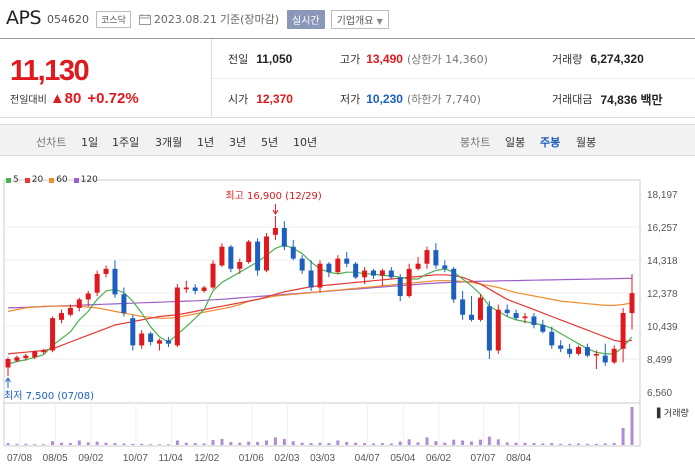 The width and height of the screenshot is (695, 471). I want to click on prev-close-cell: 전일 11,050, so click(260, 59).